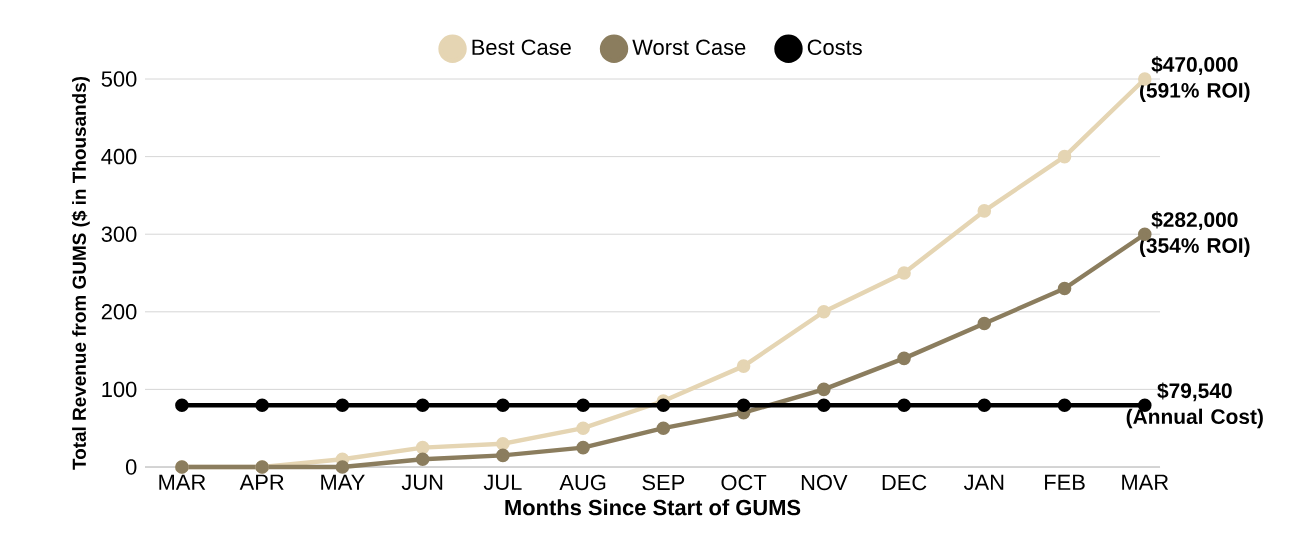 The image size is (1289, 542). I want to click on x-tick-label: FEB, so click(1065, 482).